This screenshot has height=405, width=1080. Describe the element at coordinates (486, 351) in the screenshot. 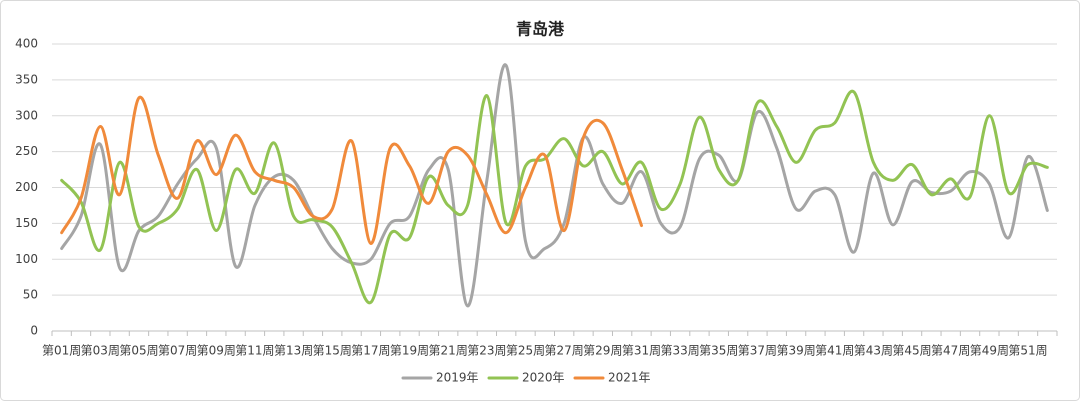

I see `x-tick-label: 第23周` at that location.